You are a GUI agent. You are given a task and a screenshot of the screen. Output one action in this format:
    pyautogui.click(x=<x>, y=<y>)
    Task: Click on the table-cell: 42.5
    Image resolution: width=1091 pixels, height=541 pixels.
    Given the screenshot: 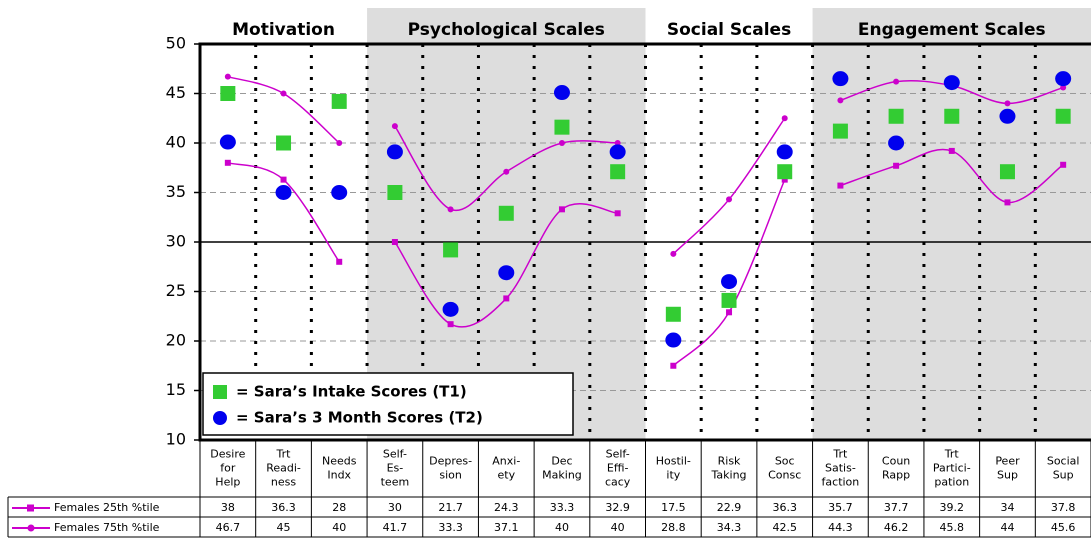 What is the action you would take?
    pyautogui.click(x=784, y=527)
    